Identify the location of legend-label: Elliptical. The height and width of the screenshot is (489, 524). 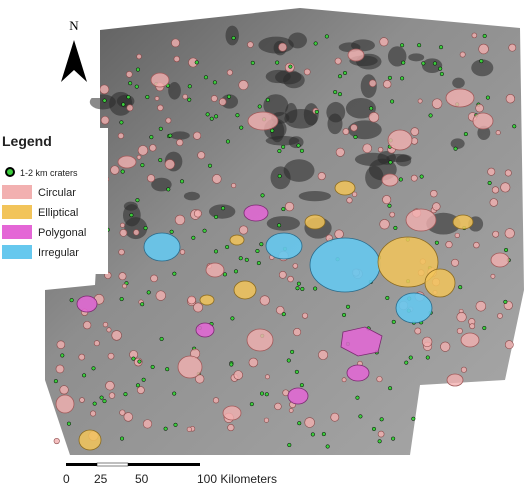
(58, 213).